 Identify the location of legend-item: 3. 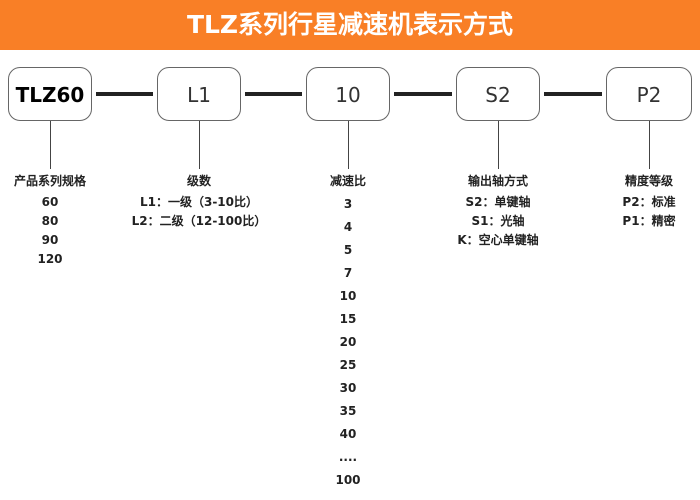
(348, 204).